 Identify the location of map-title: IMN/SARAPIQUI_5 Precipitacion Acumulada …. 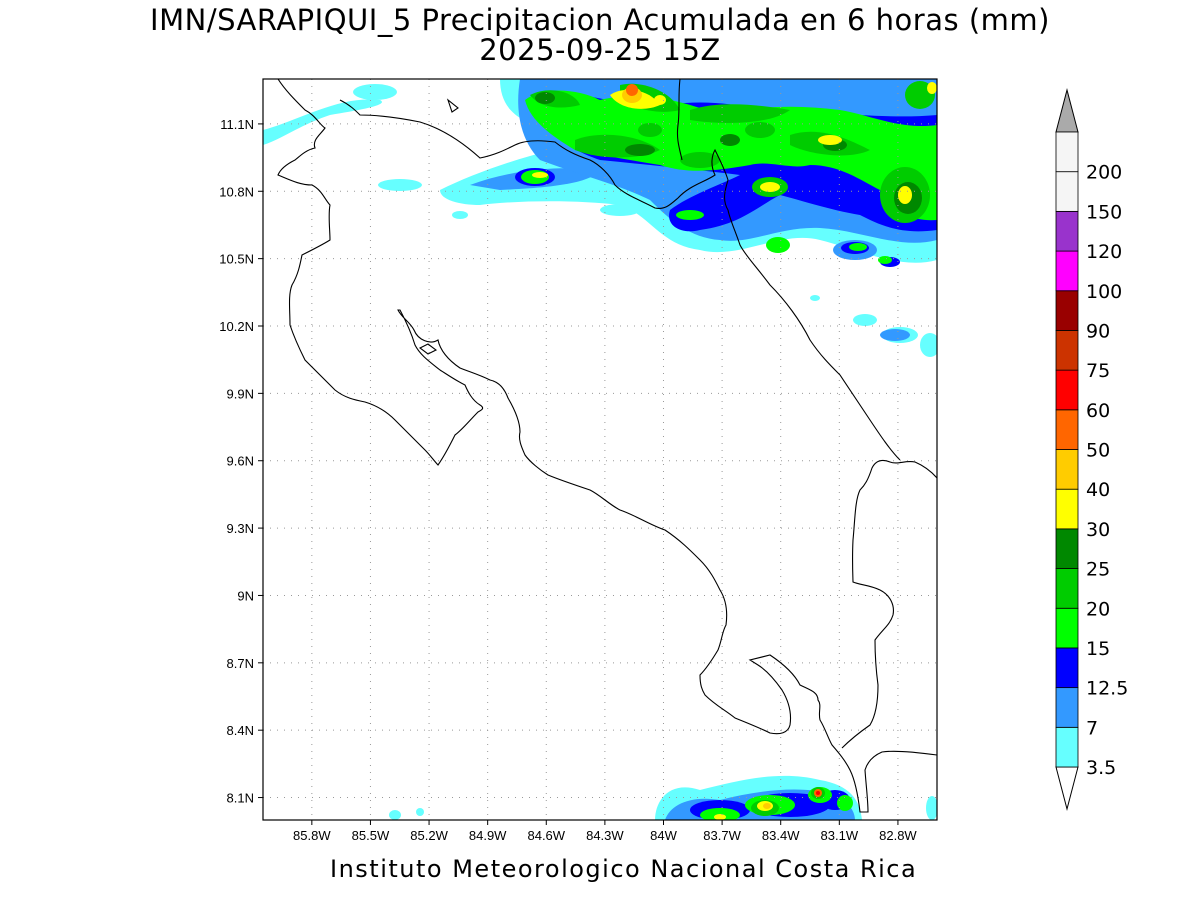
(600, 20).